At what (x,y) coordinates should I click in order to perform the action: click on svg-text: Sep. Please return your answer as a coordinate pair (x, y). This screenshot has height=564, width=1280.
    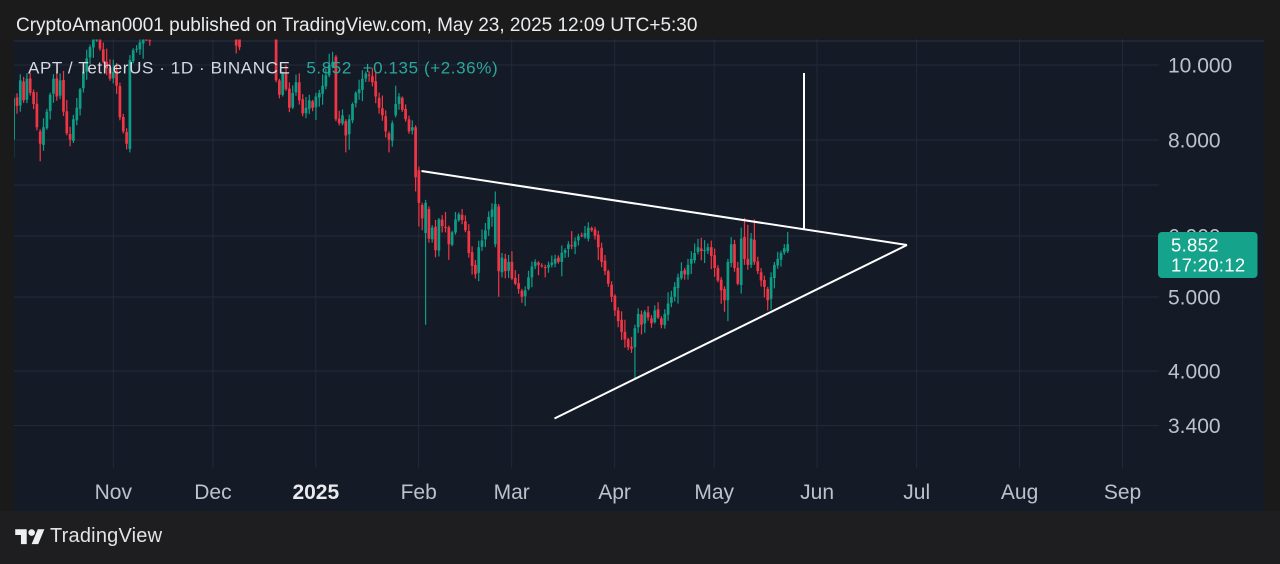
    Looking at the image, I should click on (1122, 492).